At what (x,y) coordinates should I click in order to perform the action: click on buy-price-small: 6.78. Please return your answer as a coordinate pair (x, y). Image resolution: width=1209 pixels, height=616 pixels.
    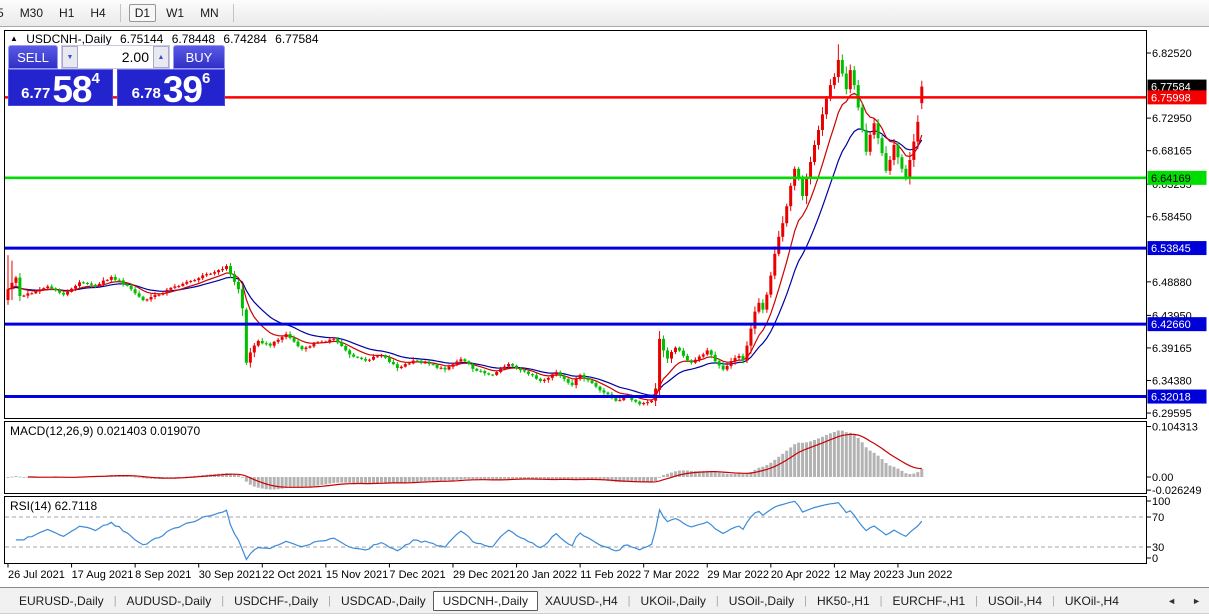
    Looking at the image, I should click on (146, 93).